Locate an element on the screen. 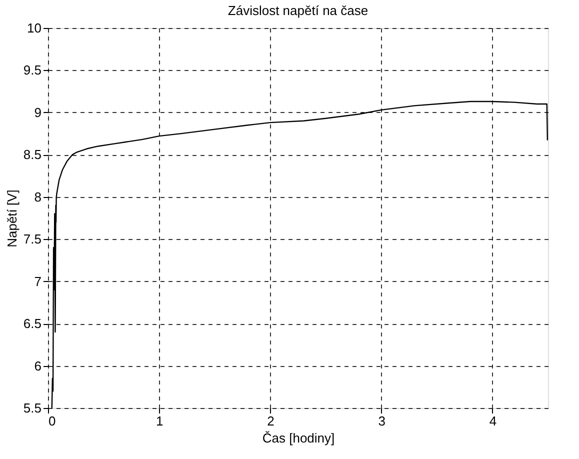  x-tick-label: 4 is located at coordinates (493, 421).